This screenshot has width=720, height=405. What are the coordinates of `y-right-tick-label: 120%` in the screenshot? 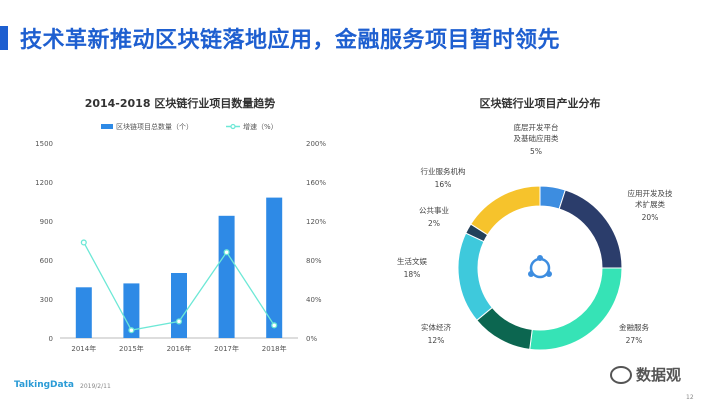 It's located at (316, 222).